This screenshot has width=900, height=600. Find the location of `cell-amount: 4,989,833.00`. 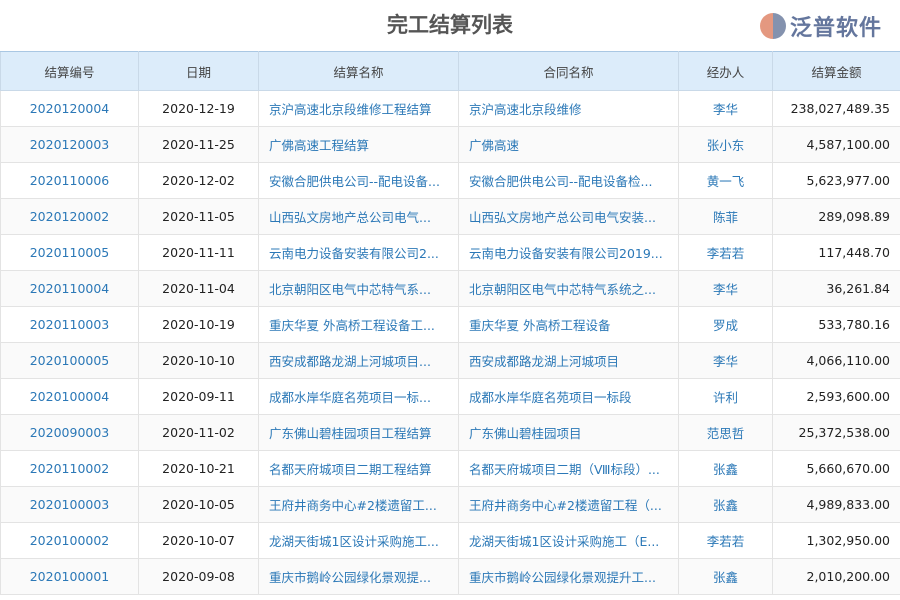

cell-amount: 4,989,833.00 is located at coordinates (836, 504).